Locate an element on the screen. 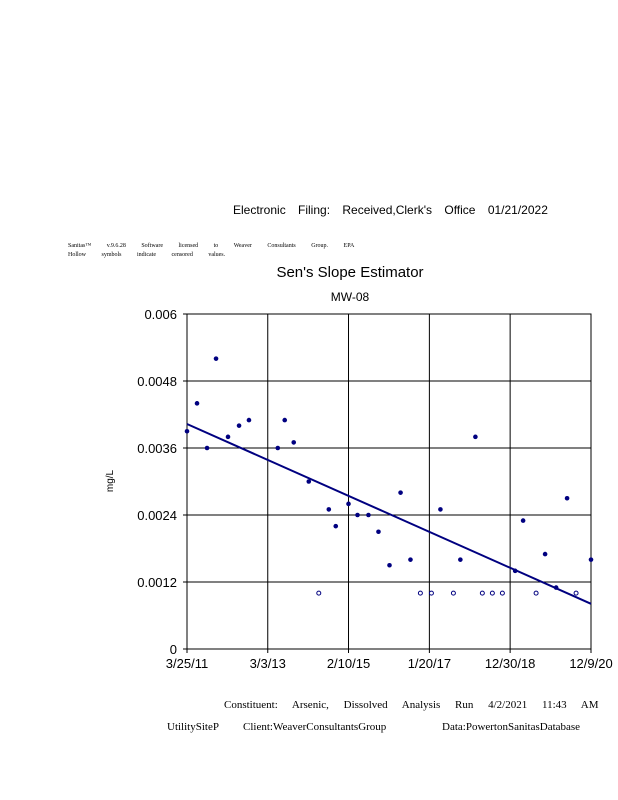 The width and height of the screenshot is (618, 800). x-tick-label: 3/25/11 is located at coordinates (187, 663).